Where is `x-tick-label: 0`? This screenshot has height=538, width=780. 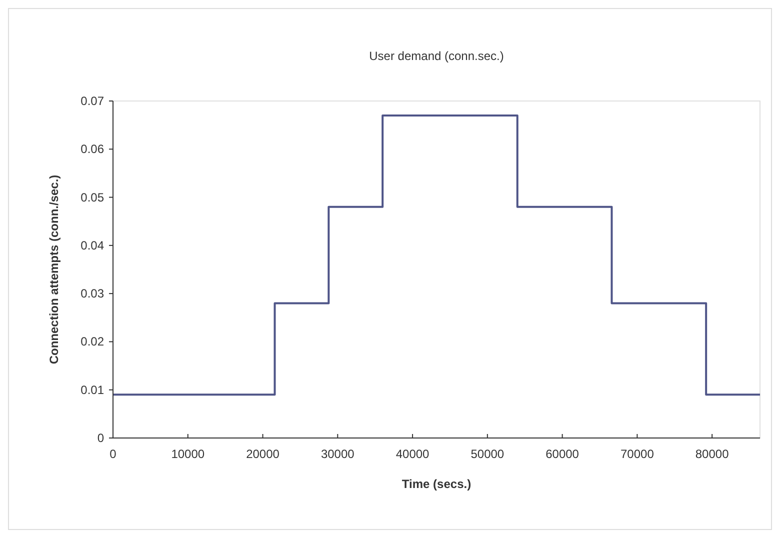
x-tick-label: 0 is located at coordinates (113, 454).